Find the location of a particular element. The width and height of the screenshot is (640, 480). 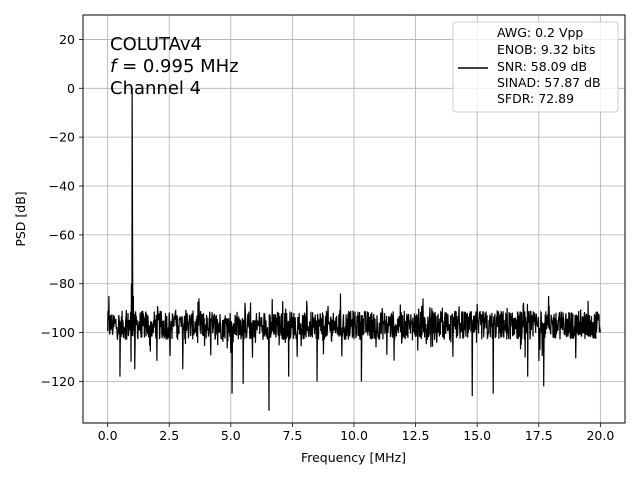

legend-entry-sfdr: SFDR: 72.89 is located at coordinates (535, 98).